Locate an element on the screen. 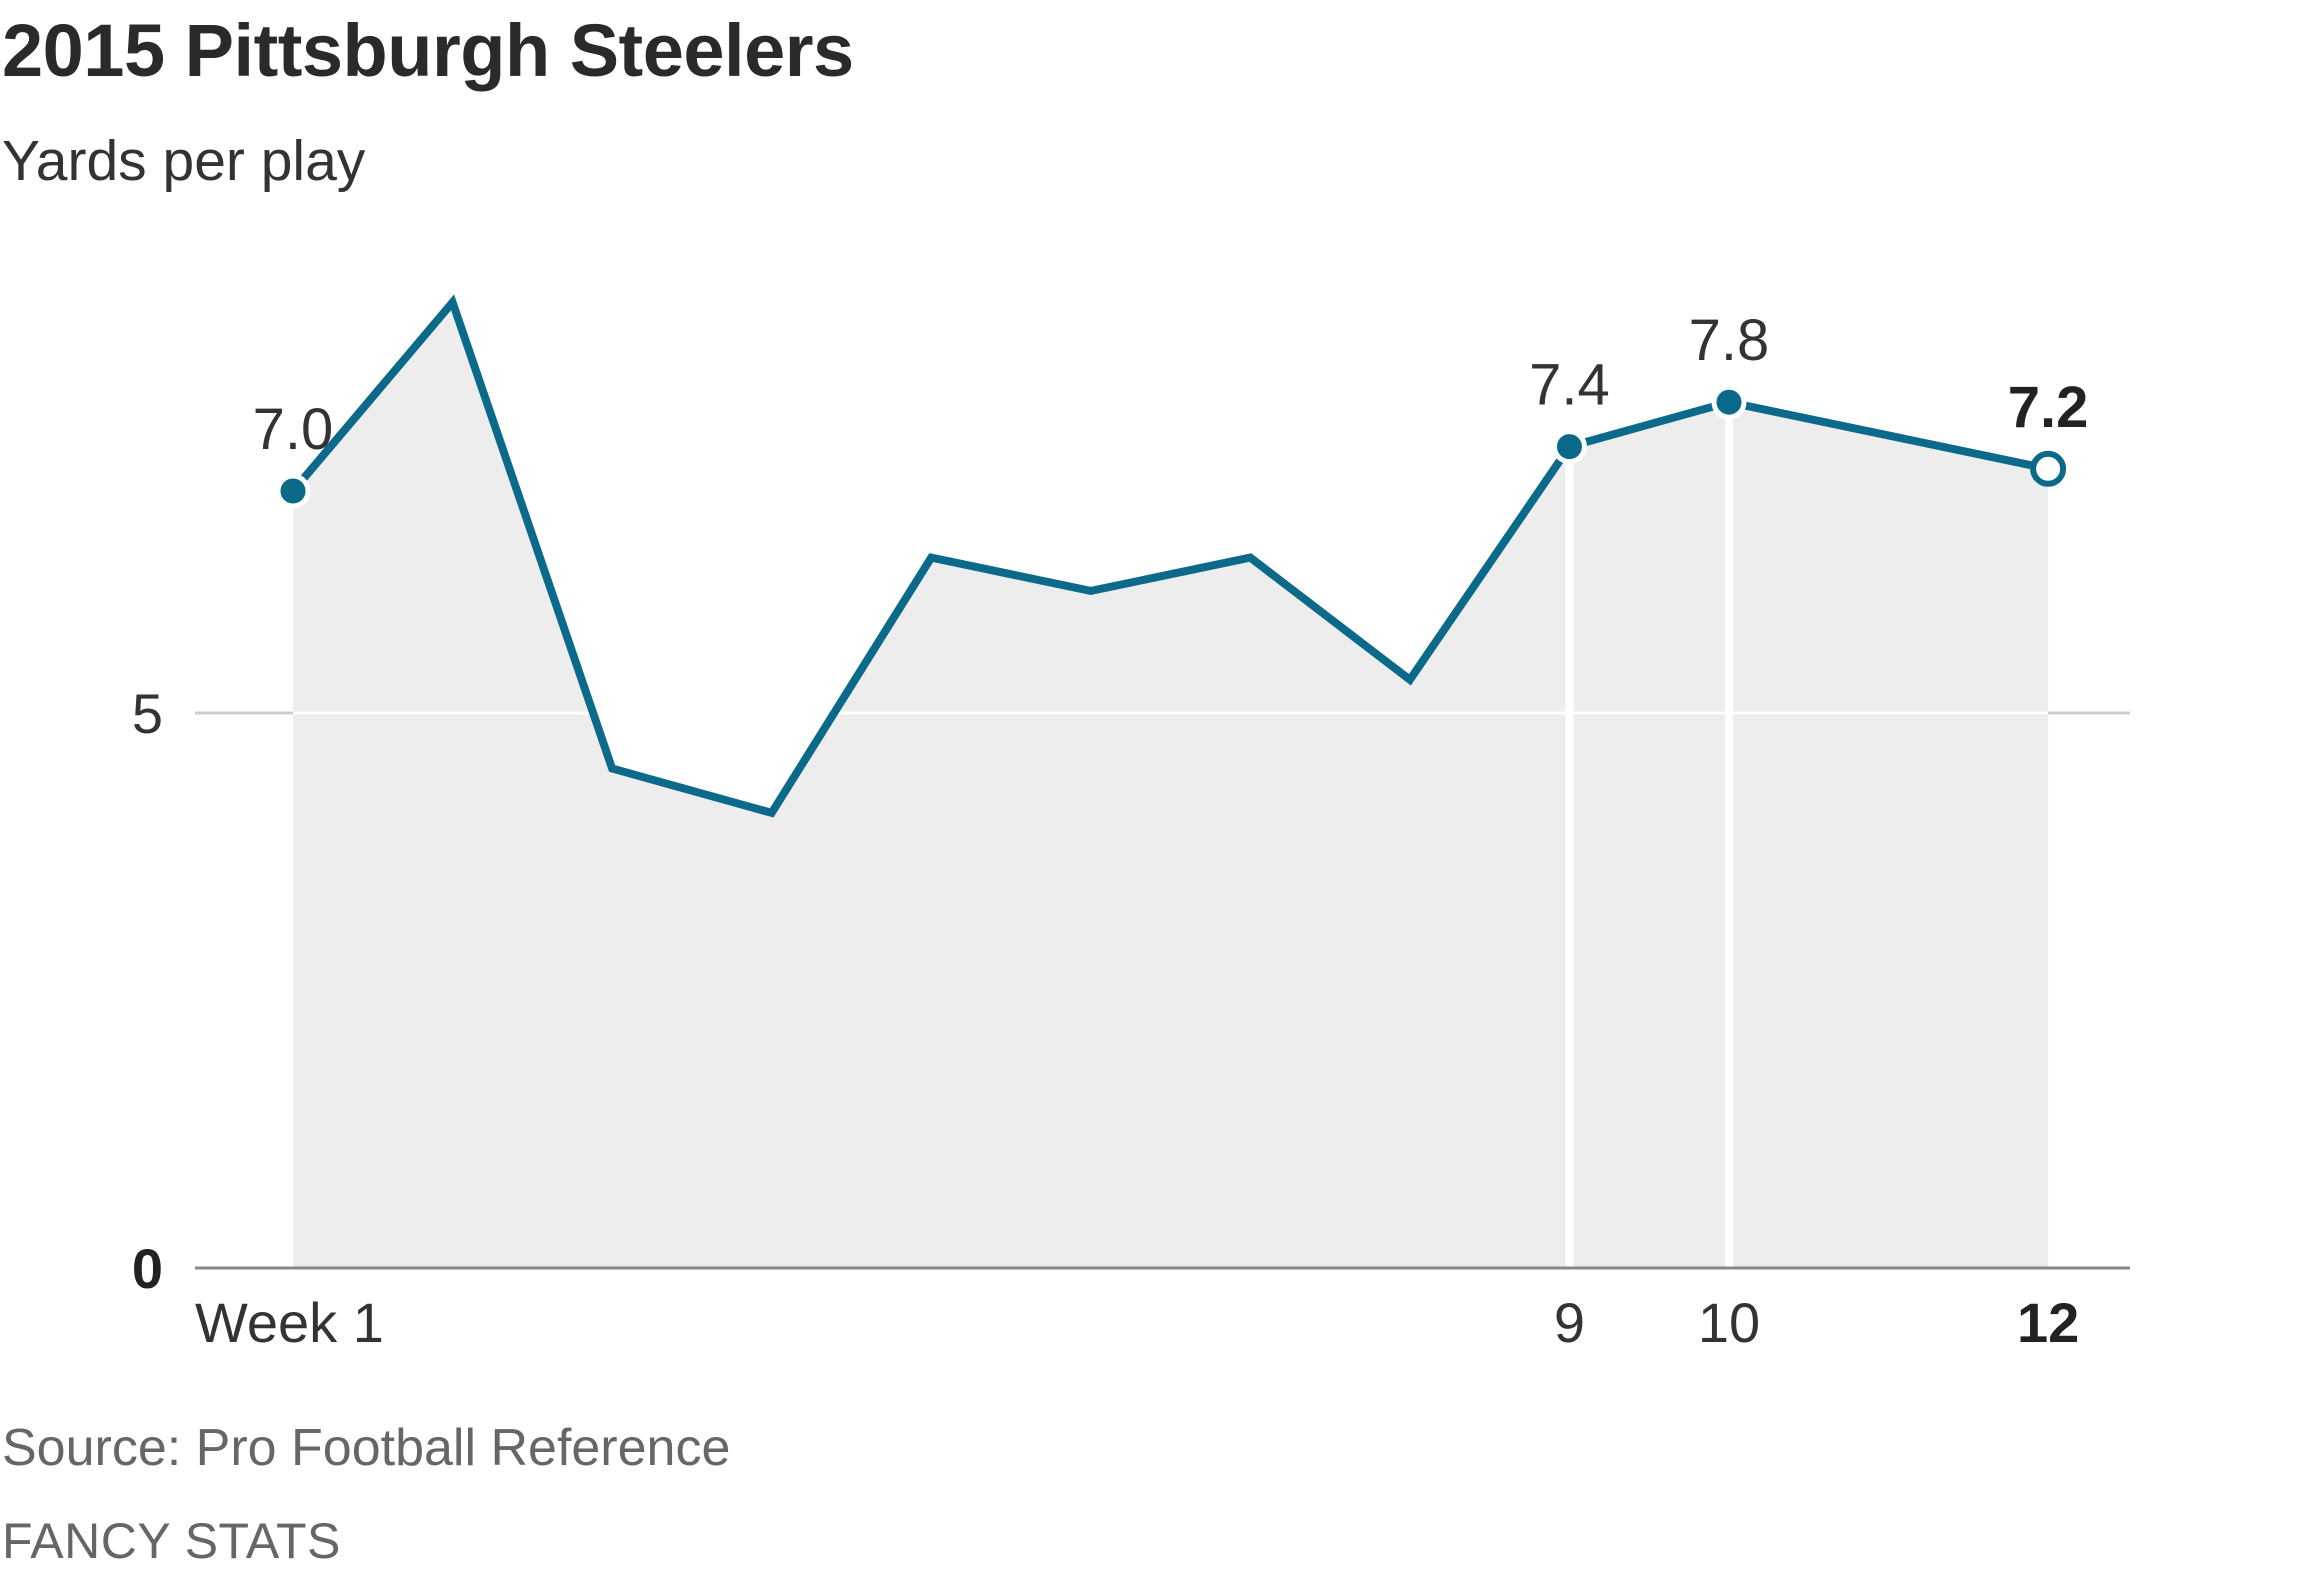  x-tick-label-1: Week 1 is located at coordinates (289, 1322).